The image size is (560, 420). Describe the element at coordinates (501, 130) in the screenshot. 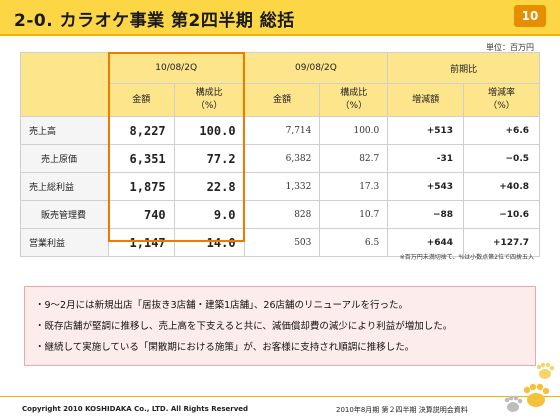

I see `diff-rate-cell: +6.6` at that location.